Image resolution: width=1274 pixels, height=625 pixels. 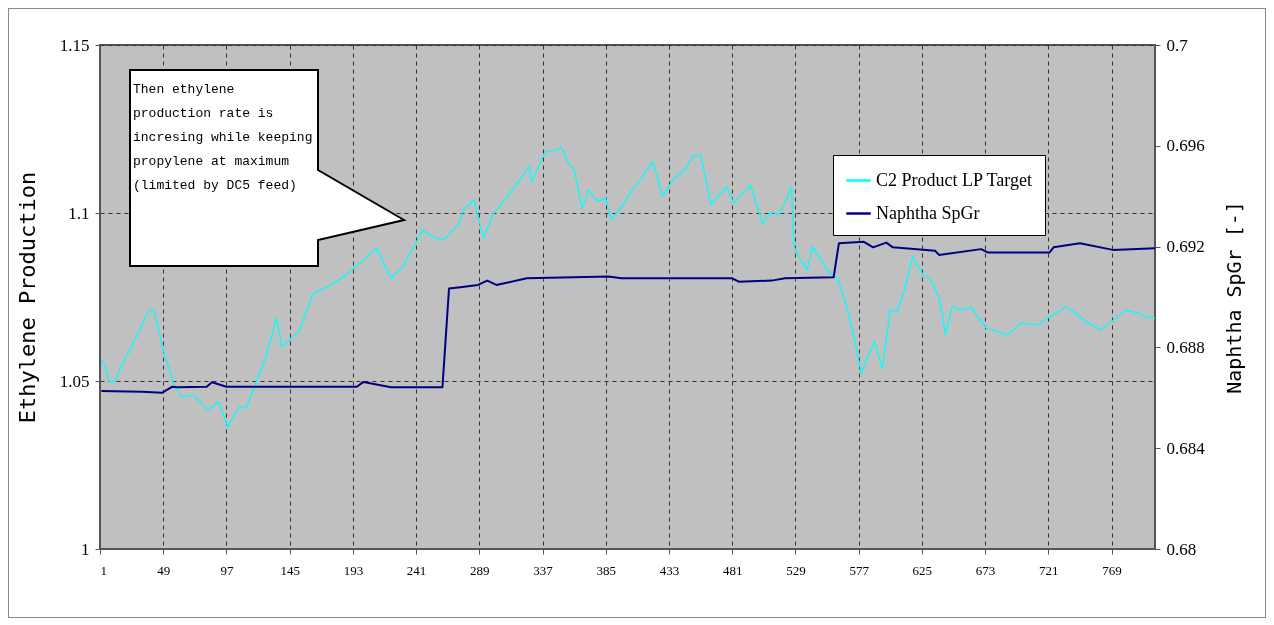 What do you see at coordinates (796, 570) in the screenshot?
I see `x-tick-label: 529` at bounding box center [796, 570].